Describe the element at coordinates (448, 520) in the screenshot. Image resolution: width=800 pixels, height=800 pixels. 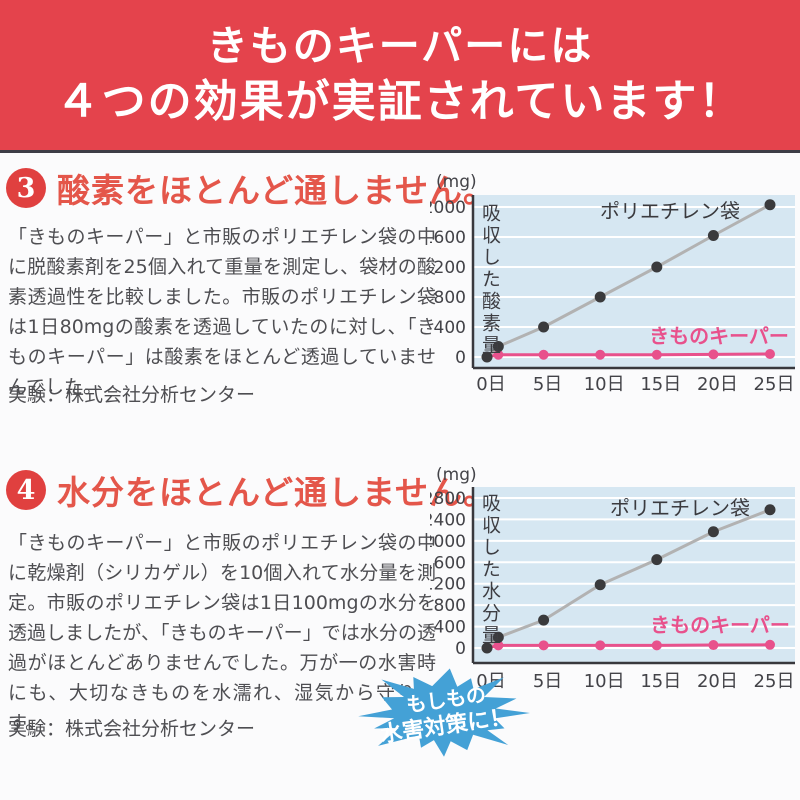
I see `y-tick-label: 2400` at that location.